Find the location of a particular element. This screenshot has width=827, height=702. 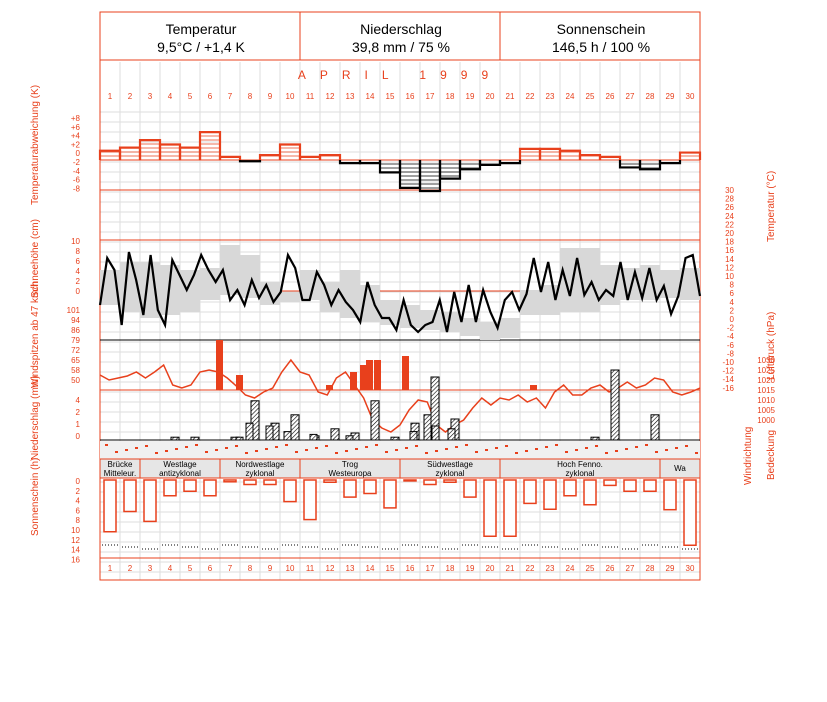

day-label-bottom: 5 is located at coordinates (190, 568).